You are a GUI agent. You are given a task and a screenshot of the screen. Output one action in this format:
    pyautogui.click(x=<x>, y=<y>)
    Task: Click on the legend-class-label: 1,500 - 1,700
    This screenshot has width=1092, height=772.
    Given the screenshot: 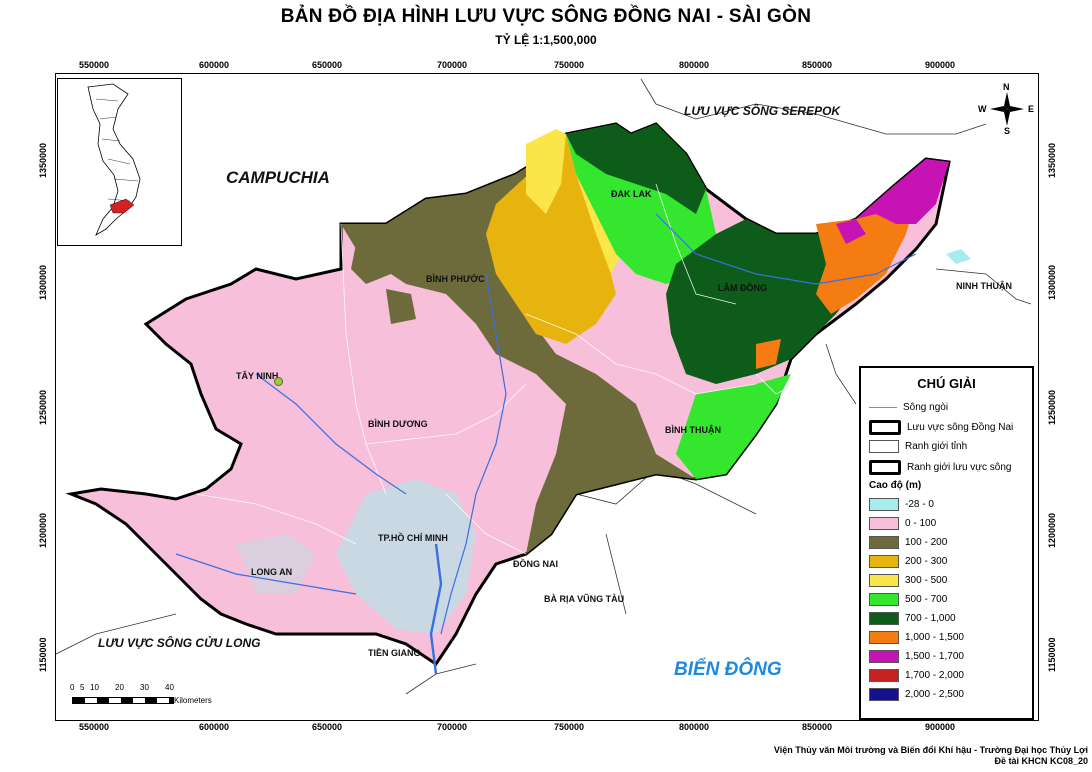 What is the action you would take?
    pyautogui.click(x=934, y=657)
    